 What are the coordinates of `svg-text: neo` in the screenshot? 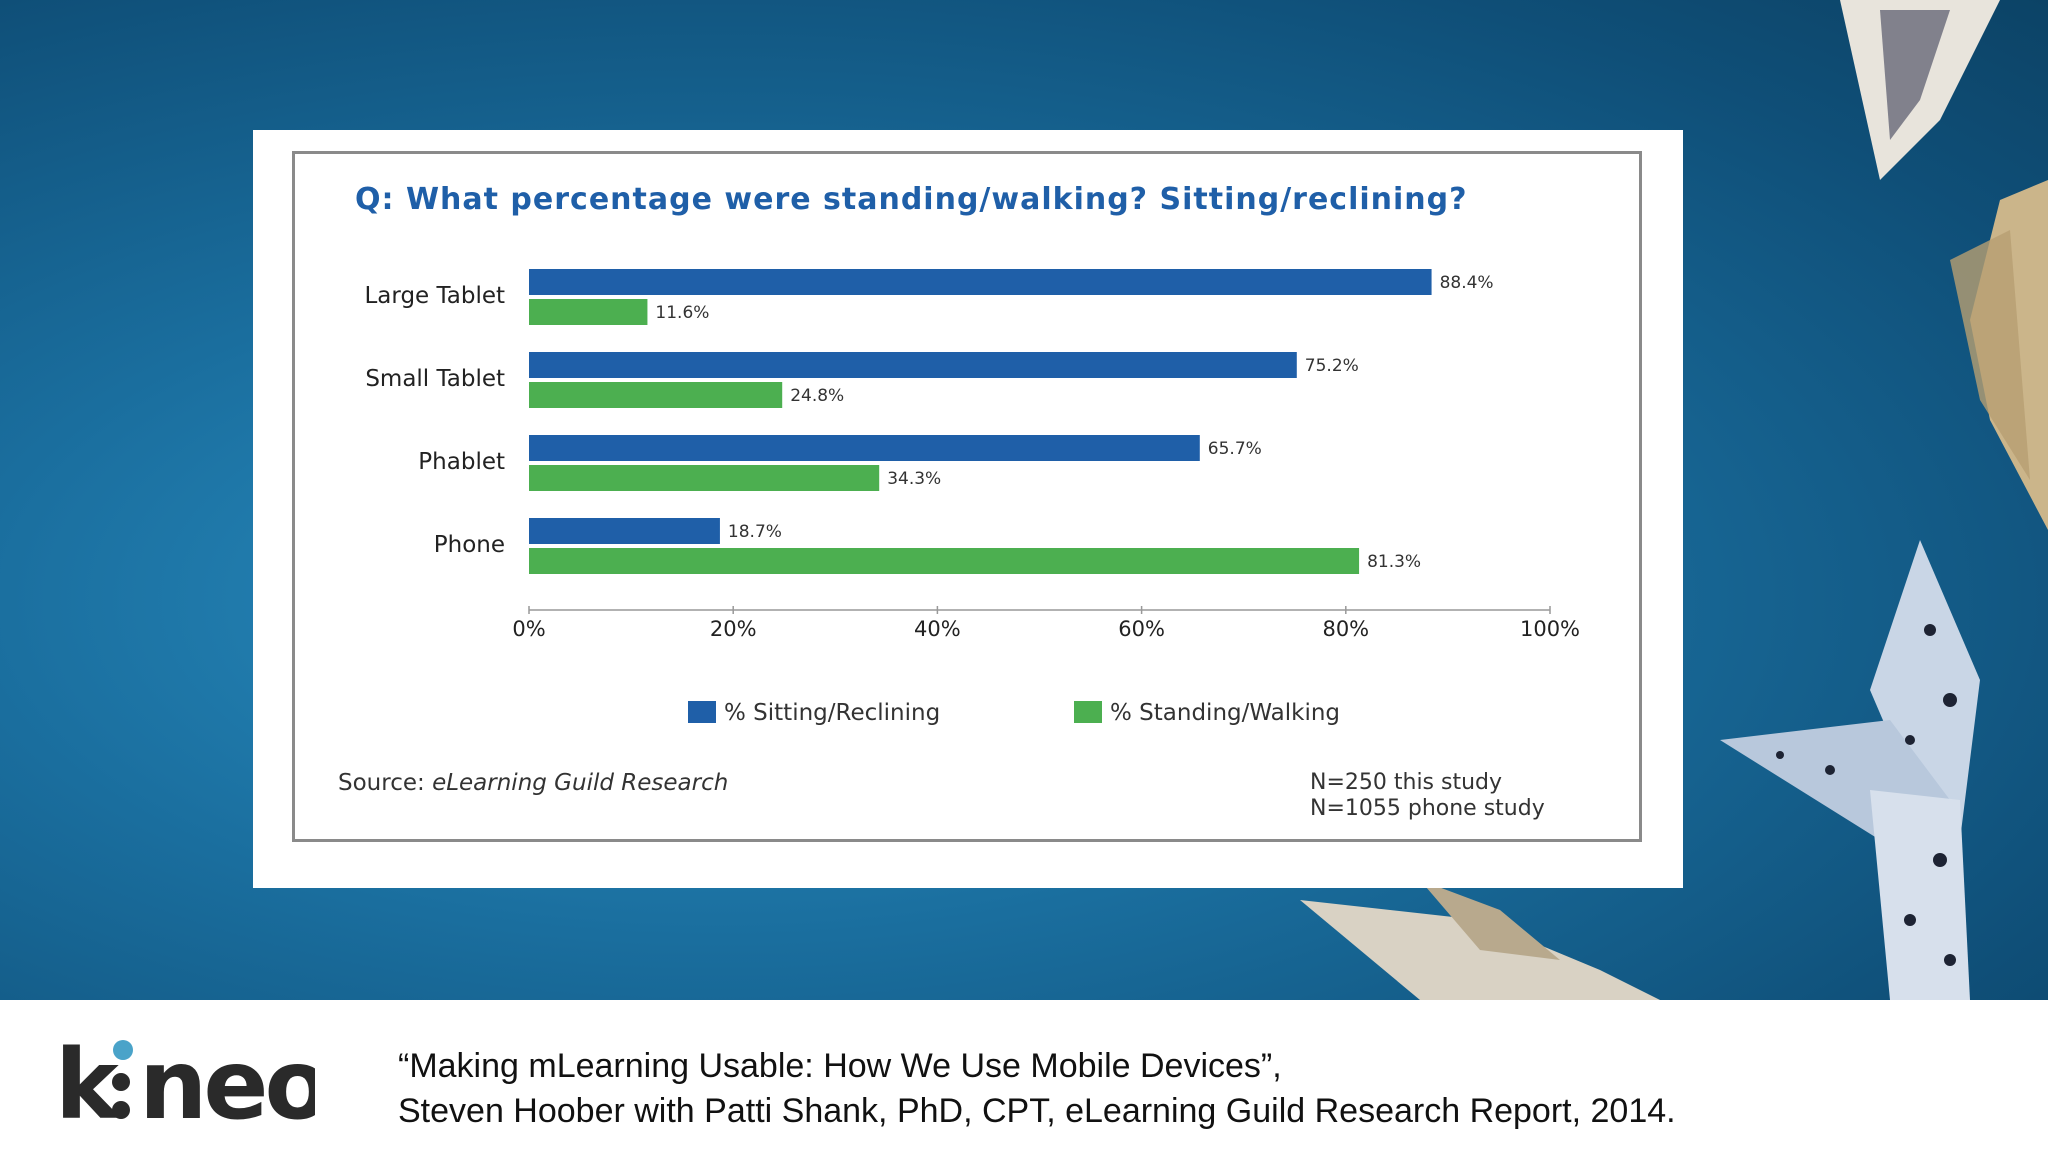 It's located at (227, 1080).